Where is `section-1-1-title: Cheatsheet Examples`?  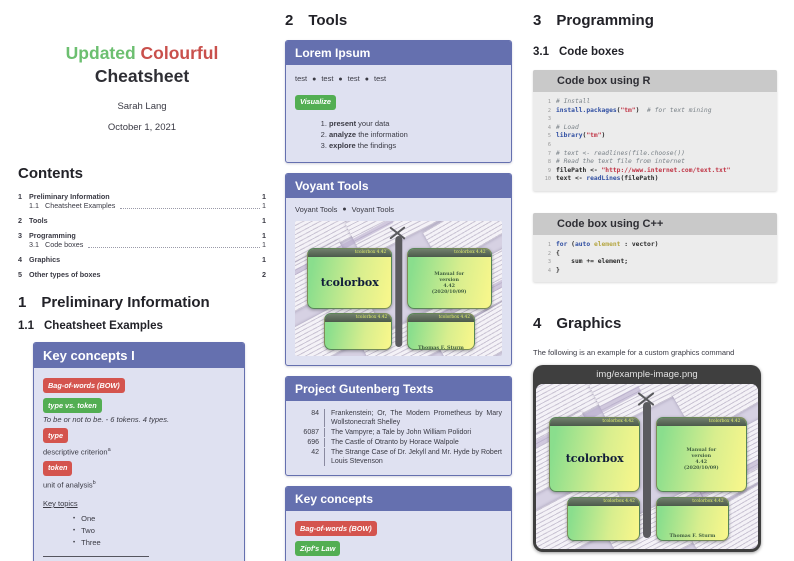
section-1-1-title: Cheatsheet Examples is located at coordinates (103, 326).